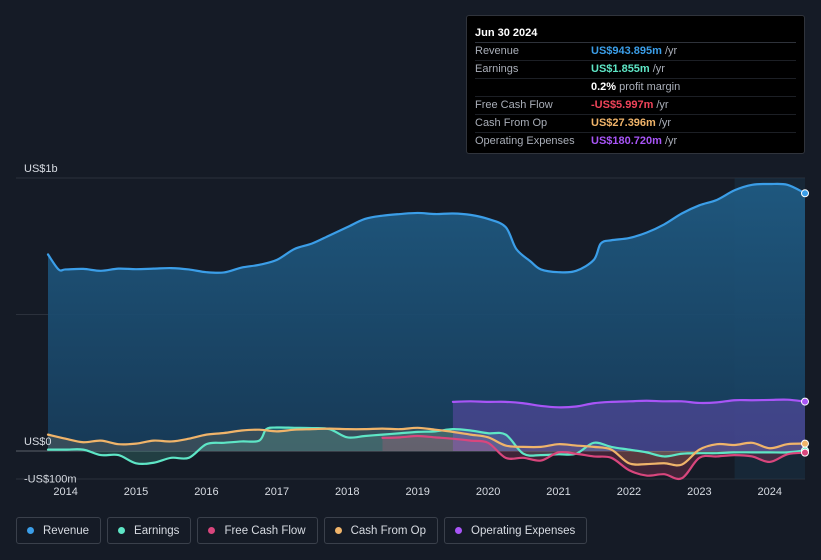  Describe the element at coordinates (511, 123) in the screenshot. I see `tooltip-row-label: Cash From Op` at that location.